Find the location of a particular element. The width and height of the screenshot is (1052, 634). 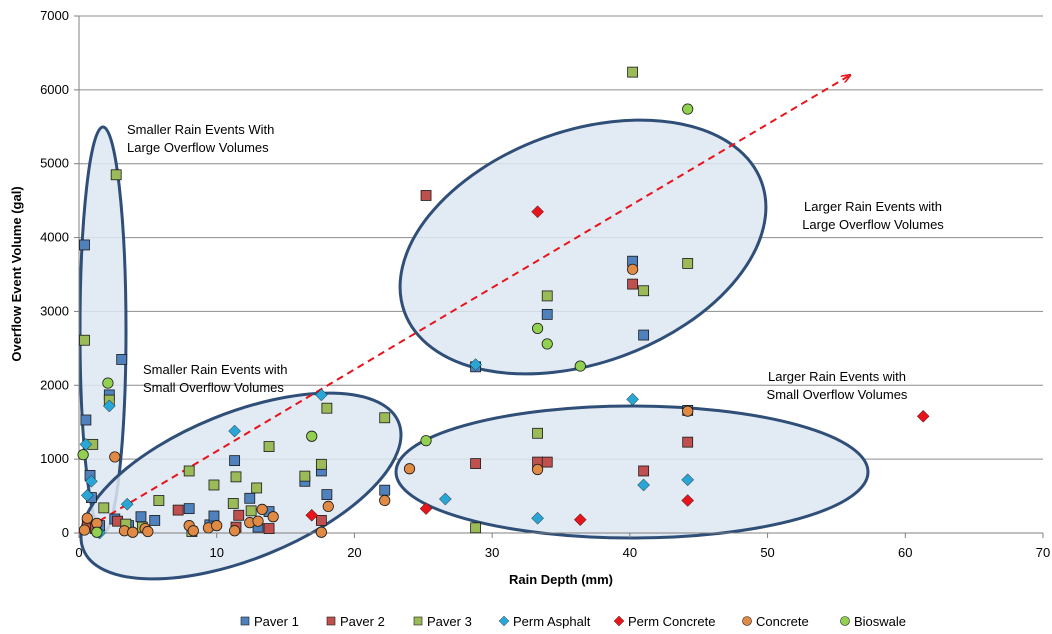

x-tick-label: 60 is located at coordinates (905, 552).